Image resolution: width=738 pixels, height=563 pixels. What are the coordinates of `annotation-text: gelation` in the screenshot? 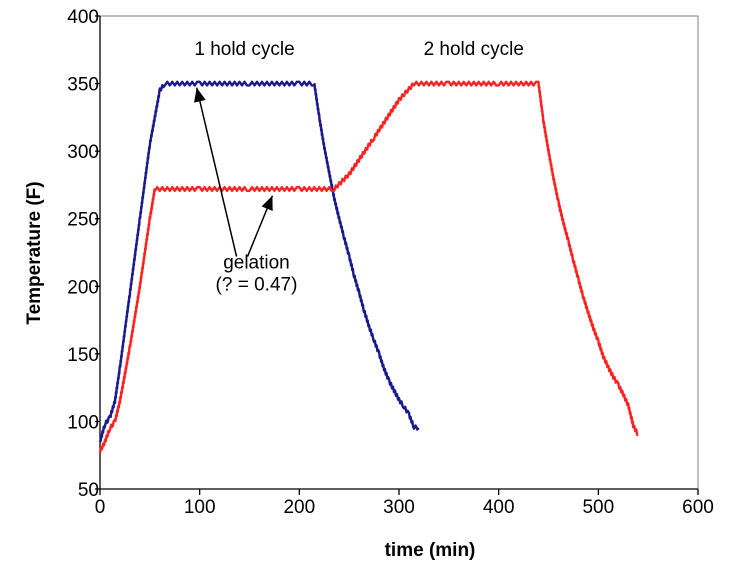 It's located at (256, 263).